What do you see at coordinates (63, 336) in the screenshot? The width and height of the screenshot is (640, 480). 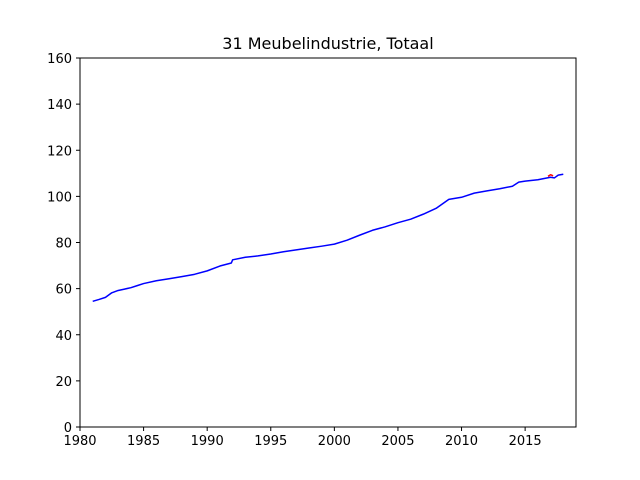 I see `y-tick-label: 40` at bounding box center [63, 336].